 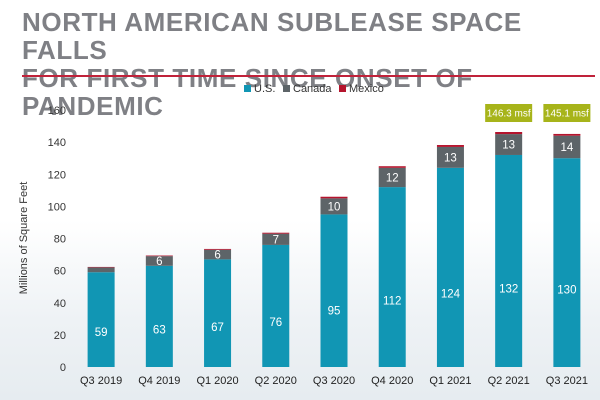 What do you see at coordinates (509, 381) in the screenshot?
I see `x-tick-label: Q2 2021` at bounding box center [509, 381].